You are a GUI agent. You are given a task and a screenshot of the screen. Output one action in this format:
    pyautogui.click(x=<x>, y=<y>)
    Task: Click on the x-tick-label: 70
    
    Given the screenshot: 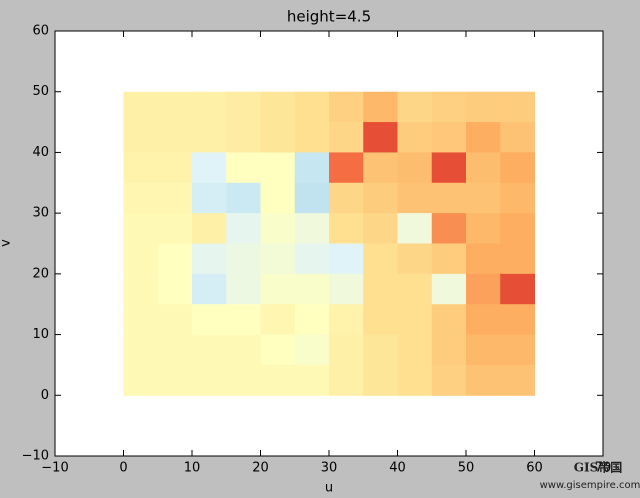 What is the action you would take?
    pyautogui.click(x=603, y=468)
    